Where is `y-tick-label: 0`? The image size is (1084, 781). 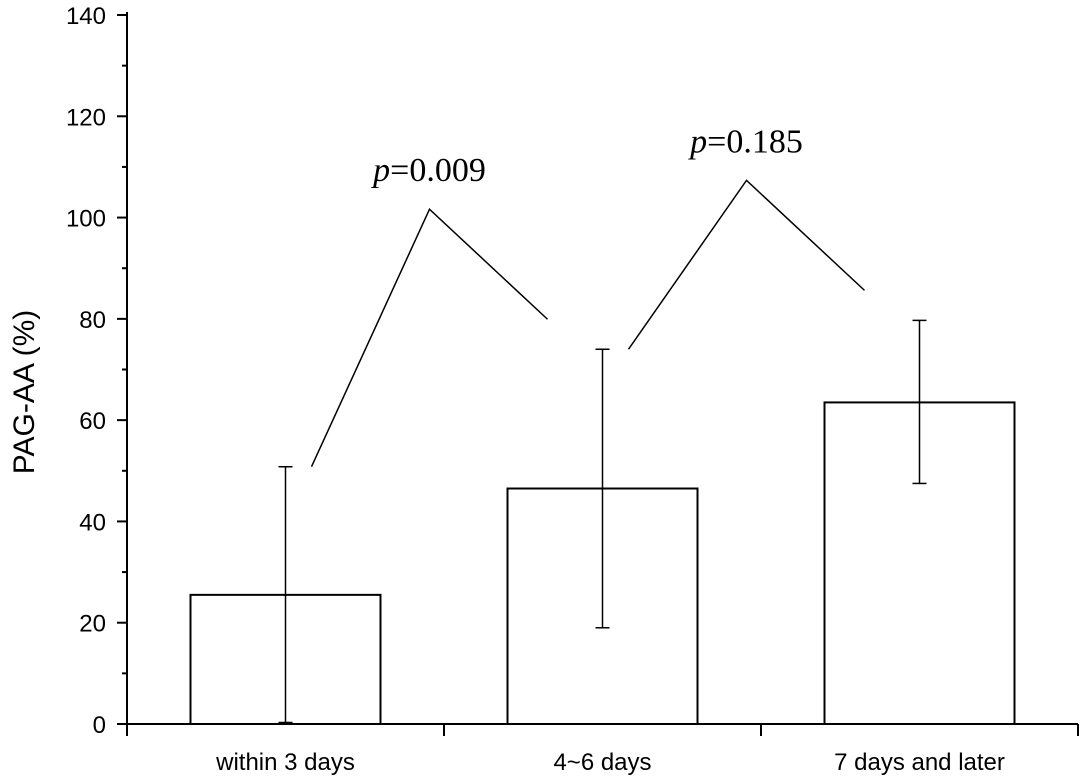
y-tick-label: 0 is located at coordinates (99, 725).